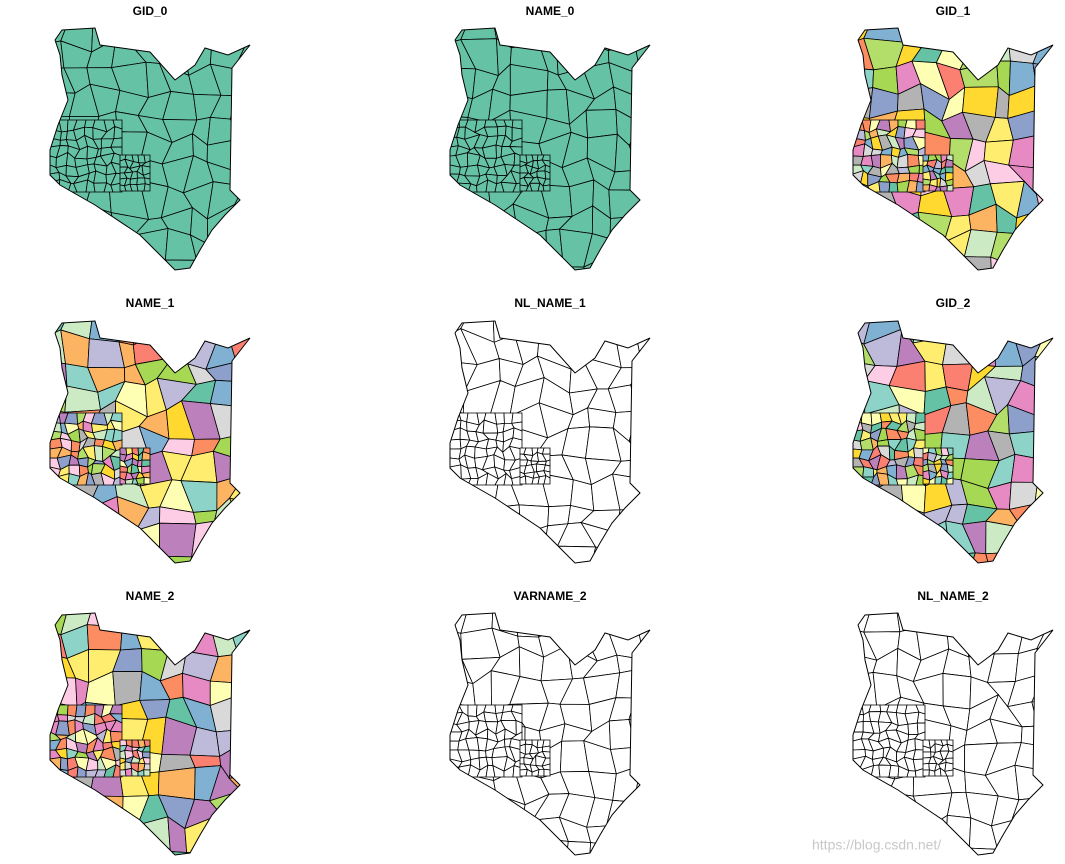 Image resolution: width=1065 pixels, height=864 pixels. Describe the element at coordinates (550, 303) in the screenshot. I see `panel-title: NL_NAME_1` at that location.